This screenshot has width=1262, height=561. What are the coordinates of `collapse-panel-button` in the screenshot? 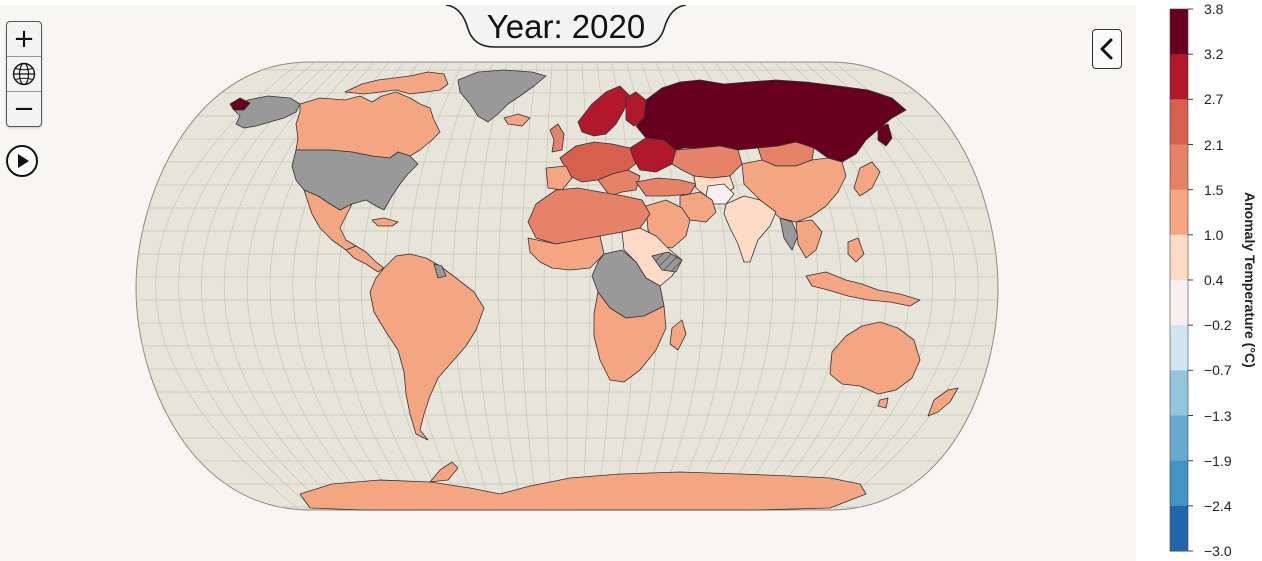 It's located at (1107, 49).